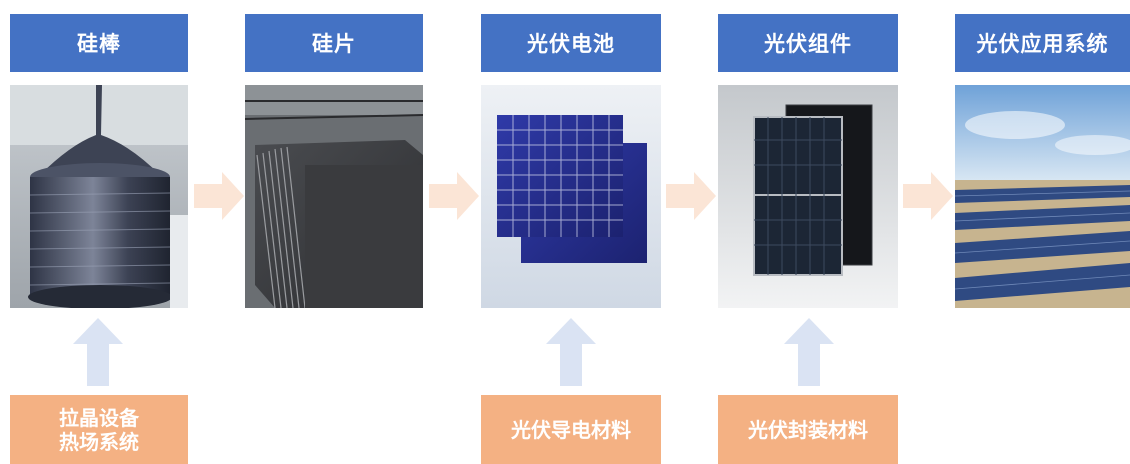  Describe the element at coordinates (1042, 196) in the screenshot. I see `pv-system-image` at that location.